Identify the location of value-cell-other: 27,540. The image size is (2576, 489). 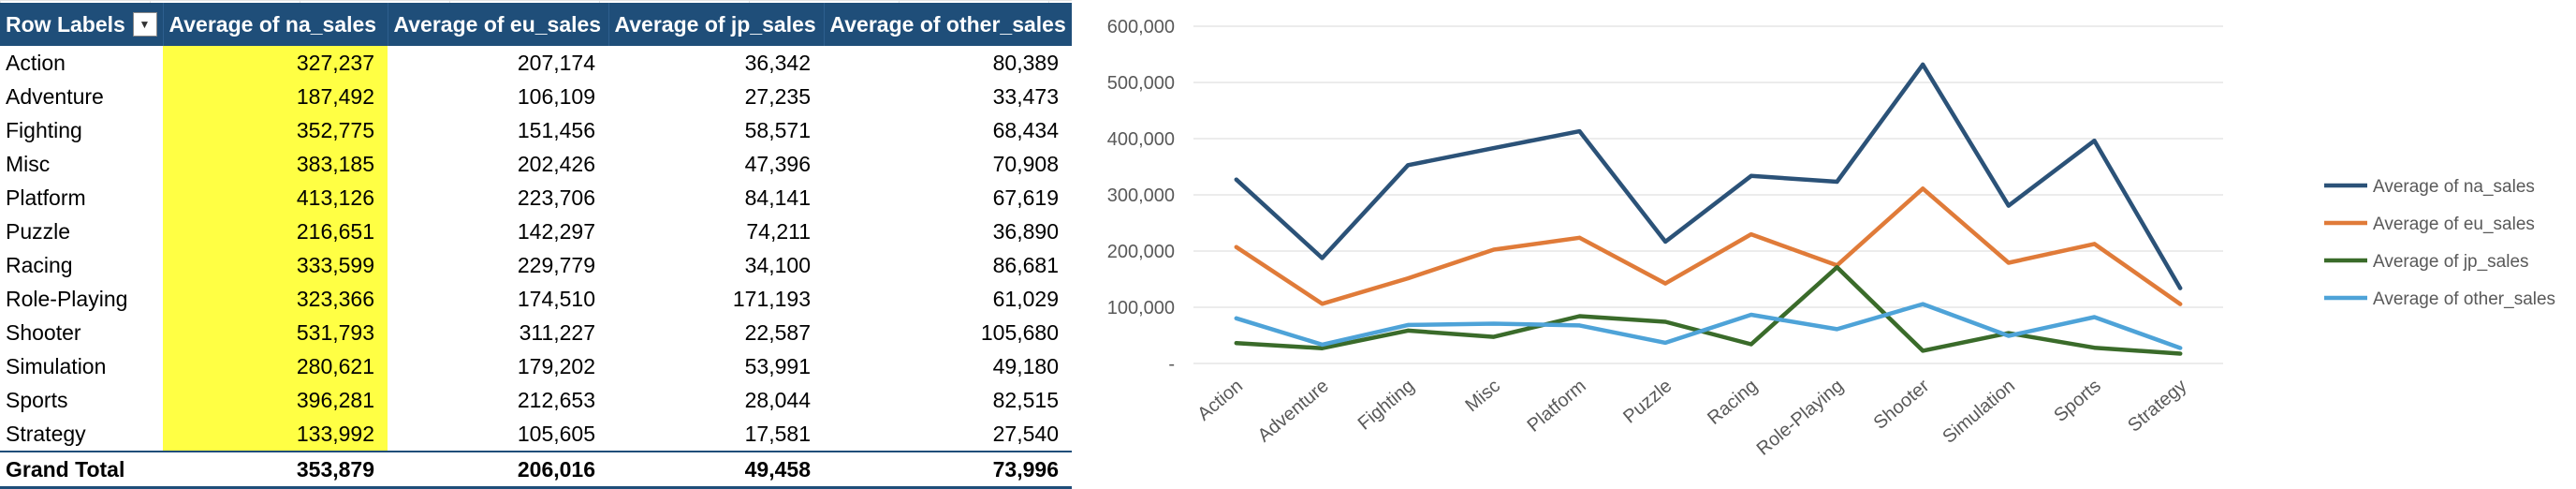
(1025, 433).